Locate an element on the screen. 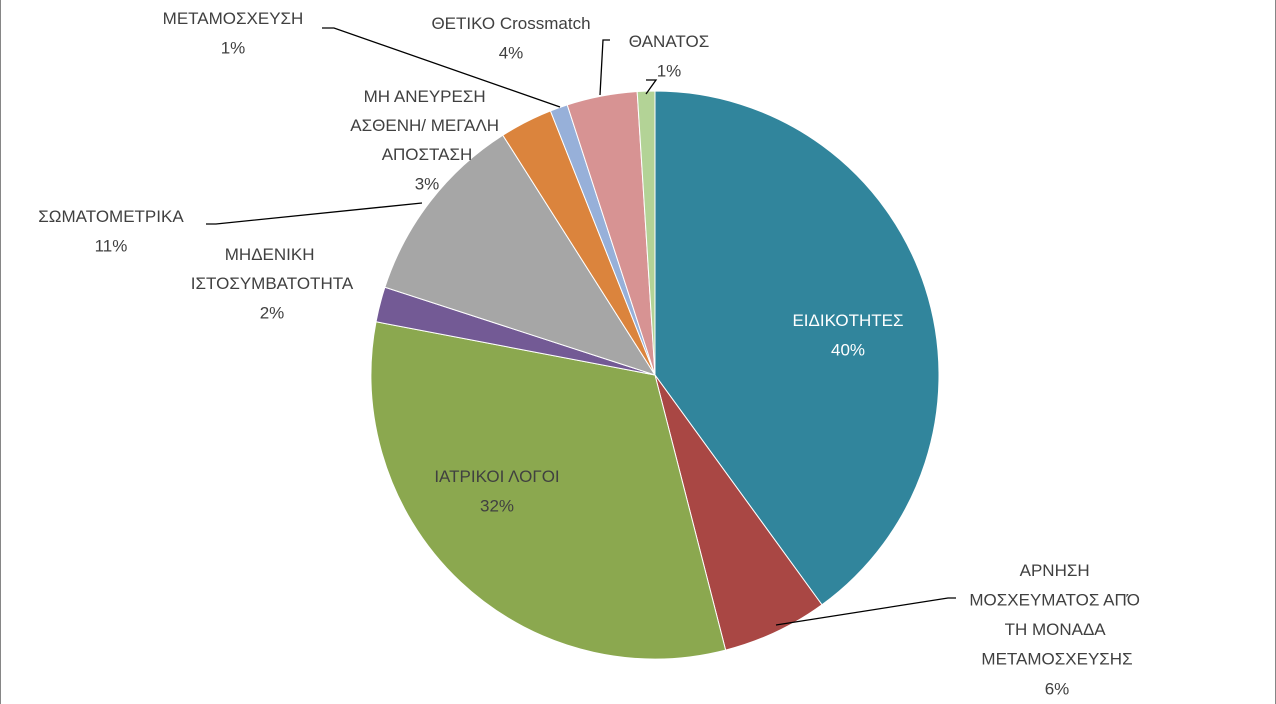 This screenshot has width=1276, height=704. label-line: ΤΗ ΜΟΝΑΔΑ is located at coordinates (1057, 629).